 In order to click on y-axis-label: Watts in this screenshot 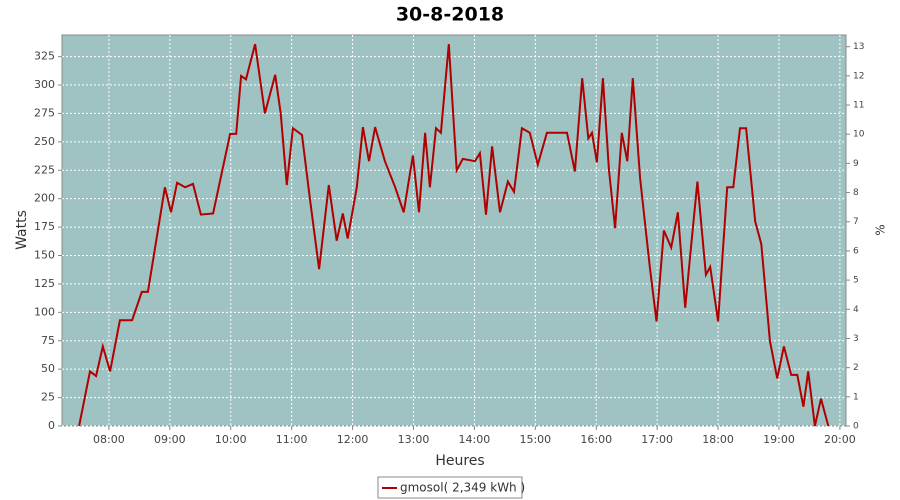, I will do `click(22, 230)`.